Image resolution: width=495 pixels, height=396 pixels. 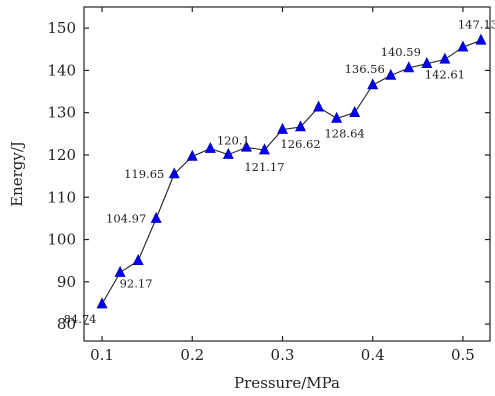 I want to click on x-tick-label: 0.5, so click(x=463, y=355).